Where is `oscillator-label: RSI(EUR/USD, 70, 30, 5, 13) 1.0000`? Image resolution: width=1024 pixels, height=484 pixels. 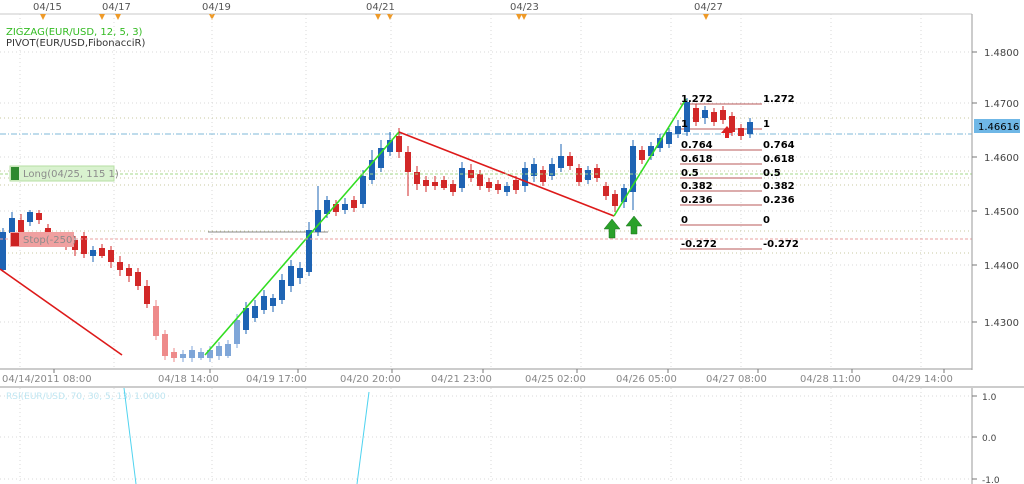 oscillator-label: RSI(EUR/USD, 70, 30, 5, 13) 1.0000 is located at coordinates (86, 397).